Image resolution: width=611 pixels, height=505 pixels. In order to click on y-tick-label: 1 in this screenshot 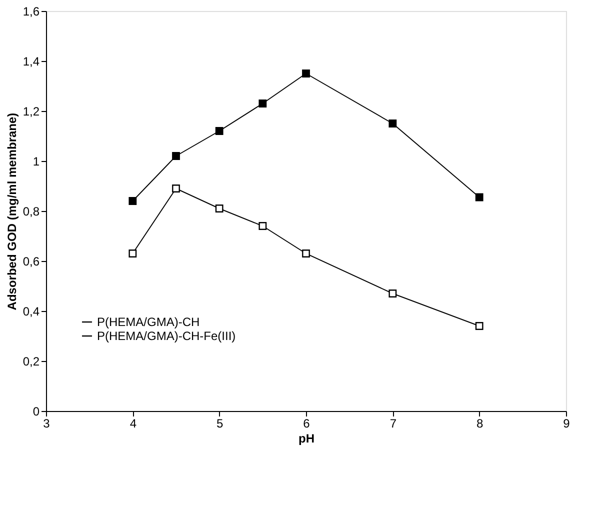, I will do `click(36, 161)`.